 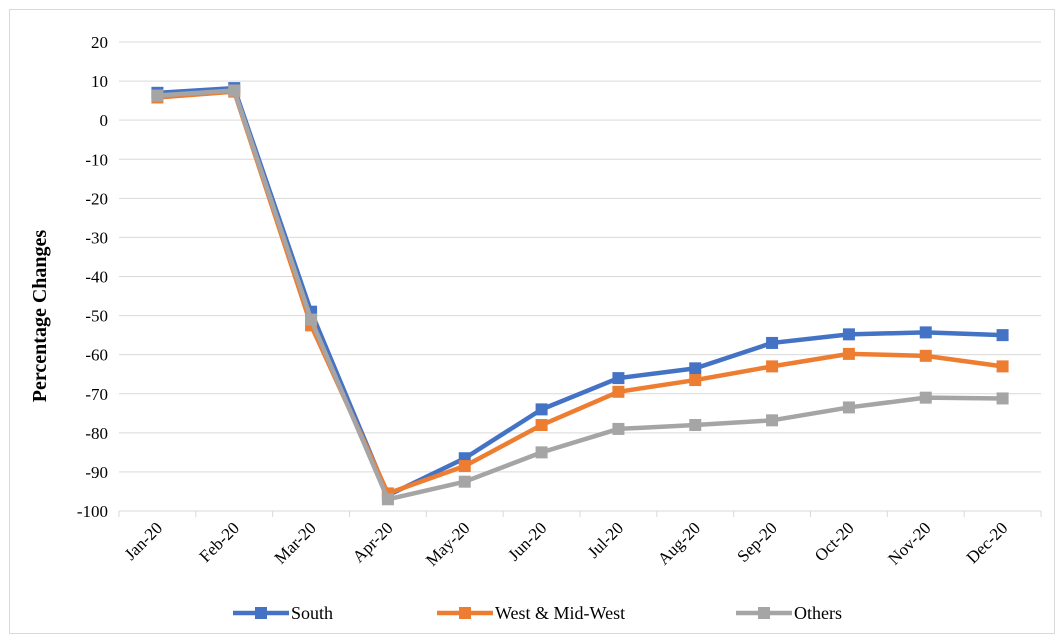 What do you see at coordinates (909, 543) in the screenshot?
I see `x-tick-label: Nov-20` at bounding box center [909, 543].